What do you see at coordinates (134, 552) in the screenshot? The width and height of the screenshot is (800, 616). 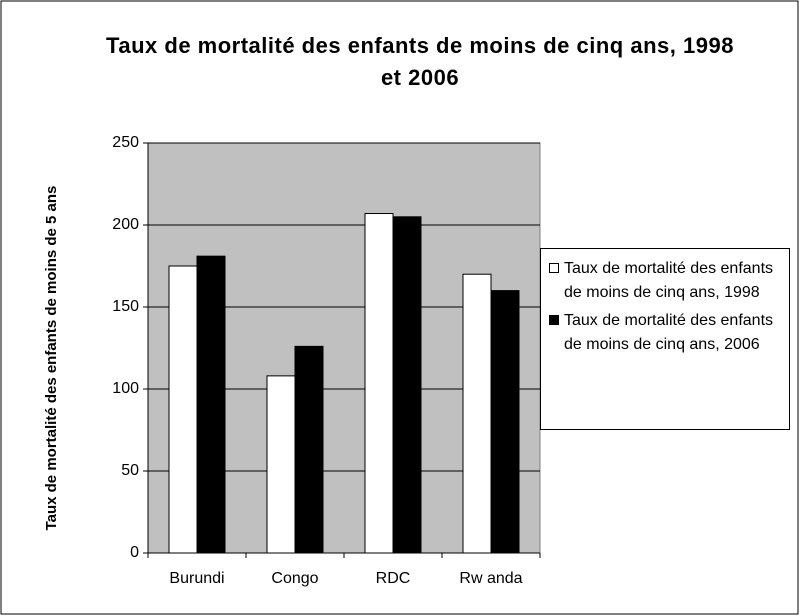 I see `y-tick-label: 0` at bounding box center [134, 552].